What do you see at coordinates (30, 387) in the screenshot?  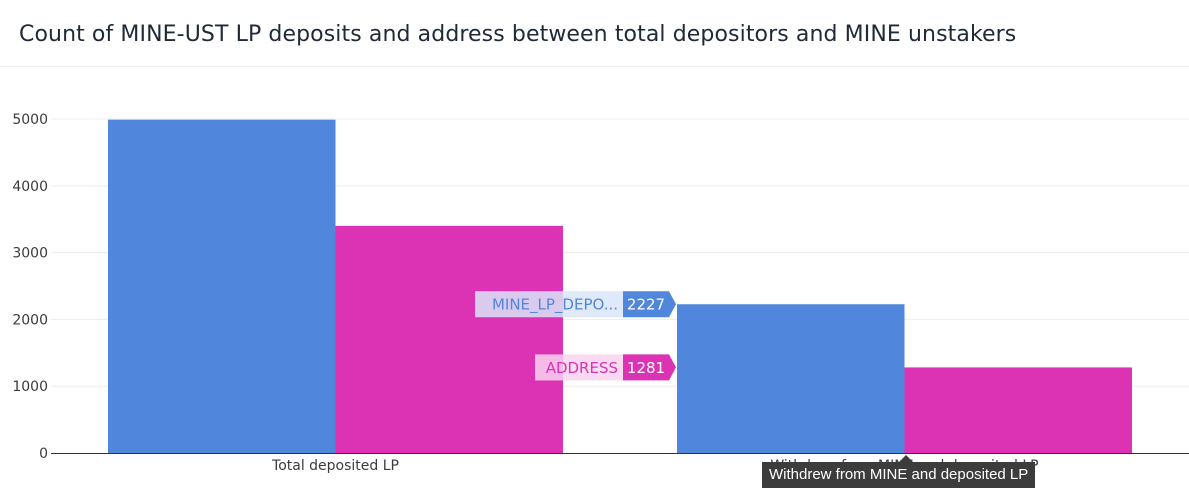 I see `y-tick-label: 1000` at bounding box center [30, 387].